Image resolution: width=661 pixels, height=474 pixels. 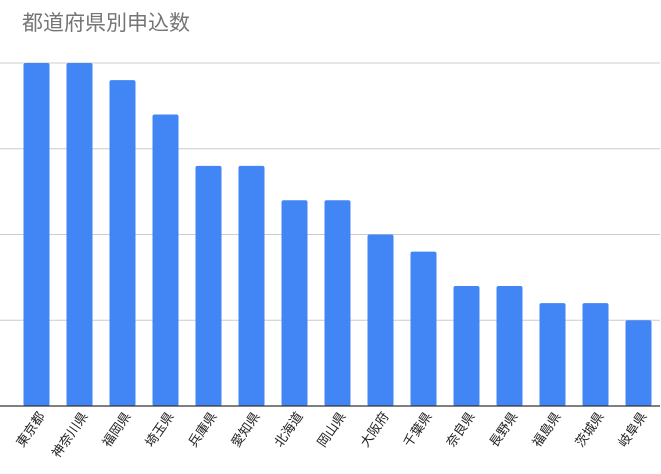 What do you see at coordinates (160, 430) in the screenshot?
I see `x-tick-label: 埼玉県` at bounding box center [160, 430].